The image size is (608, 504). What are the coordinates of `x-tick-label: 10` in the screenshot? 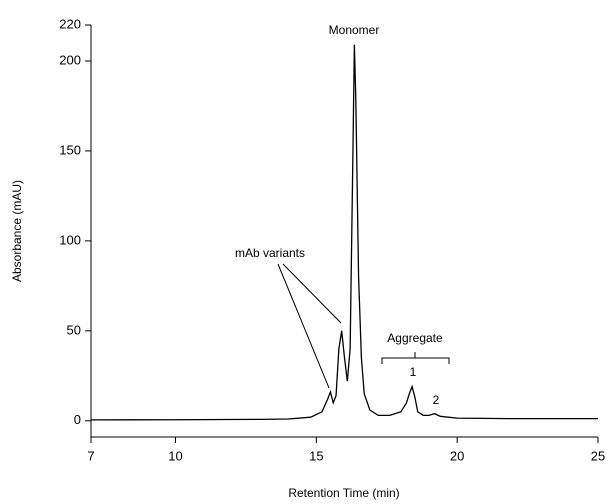 It's located at (175, 455).